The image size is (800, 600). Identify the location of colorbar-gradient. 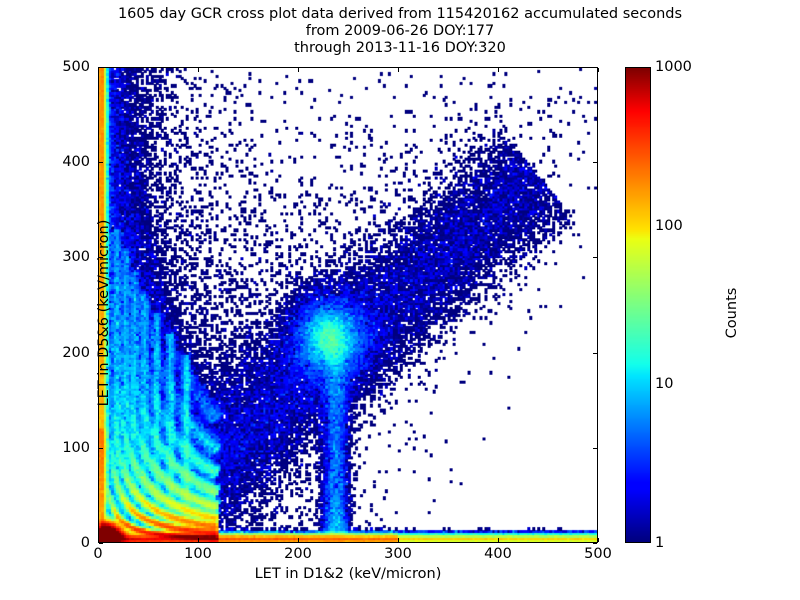
(638, 305).